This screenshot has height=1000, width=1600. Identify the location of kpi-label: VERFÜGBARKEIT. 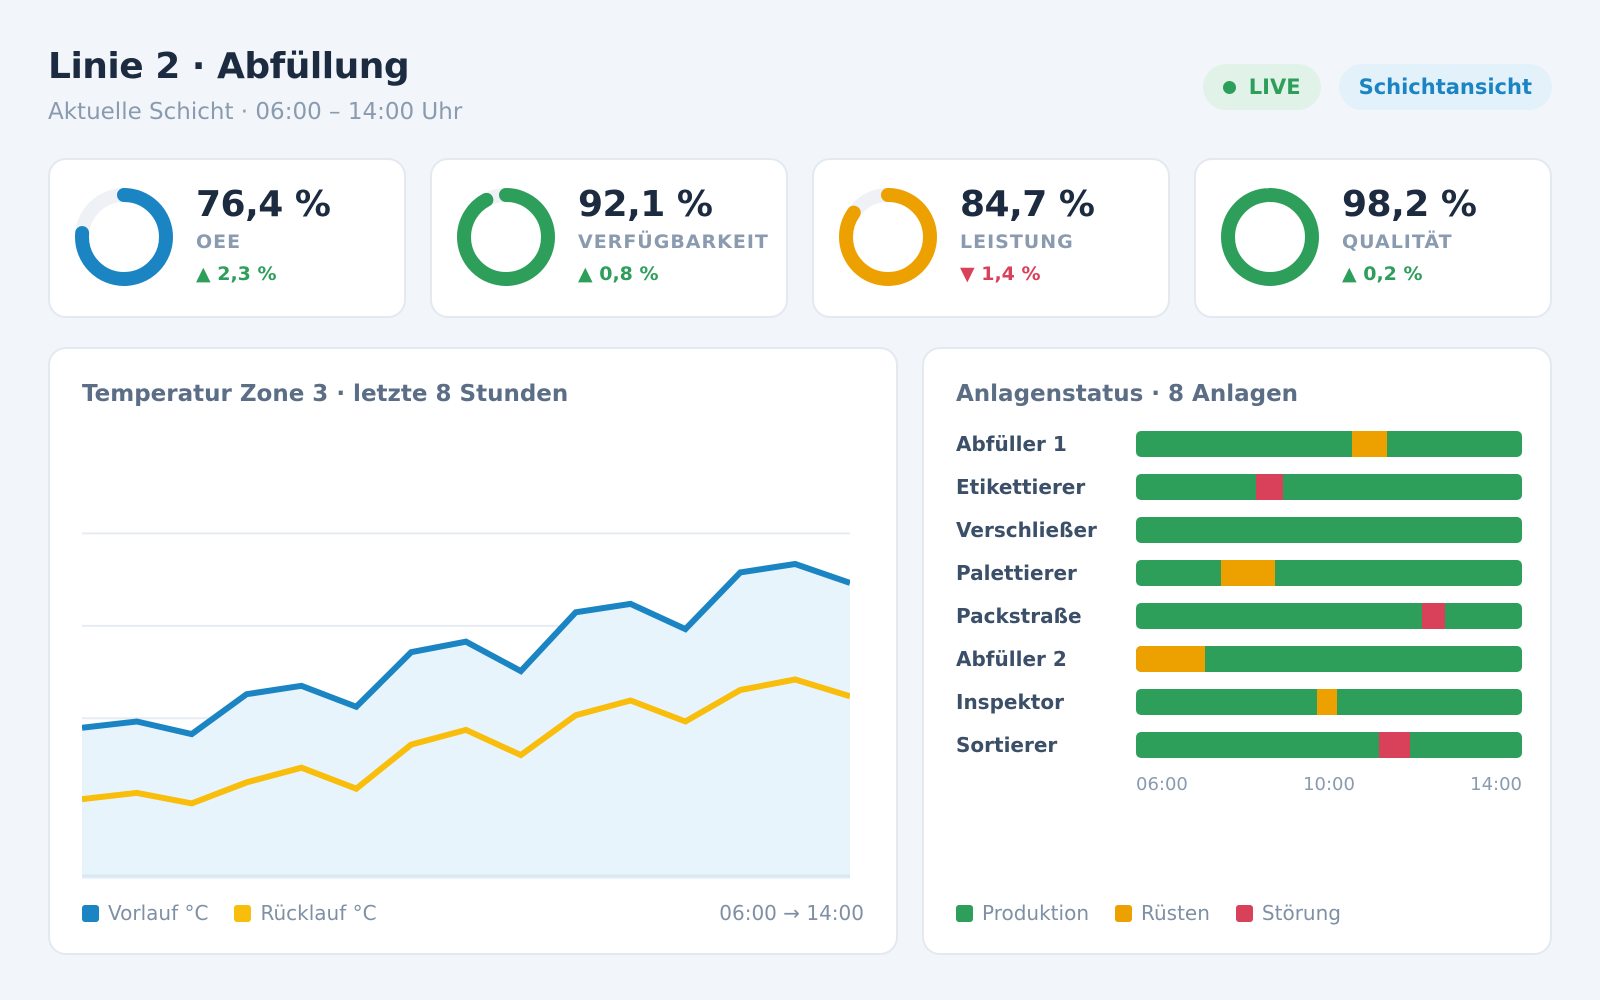
(673, 242).